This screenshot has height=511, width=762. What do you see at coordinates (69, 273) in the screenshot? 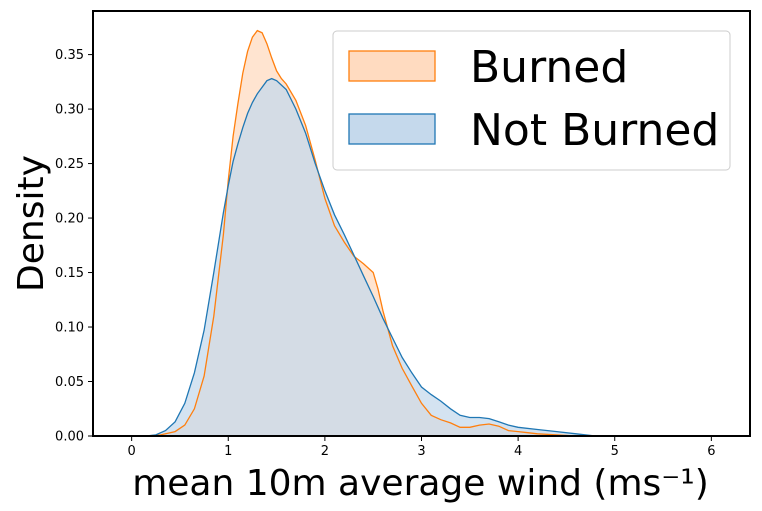
I see `y-tick-label: 0.15` at bounding box center [69, 273].